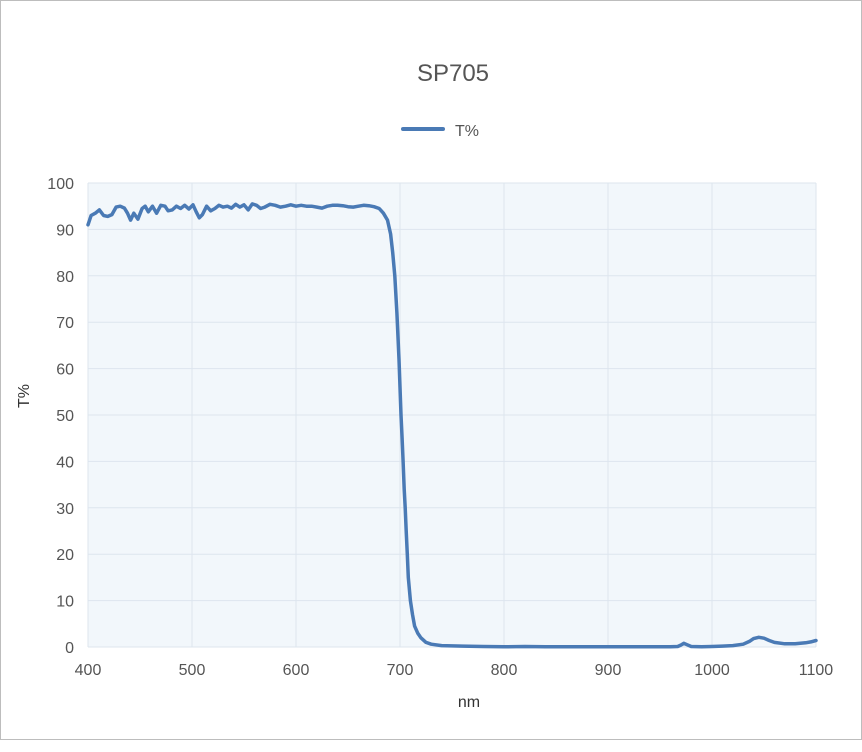 The width and height of the screenshot is (862, 752). What do you see at coordinates (440, 131) in the screenshot?
I see `legend: T%` at bounding box center [440, 131].